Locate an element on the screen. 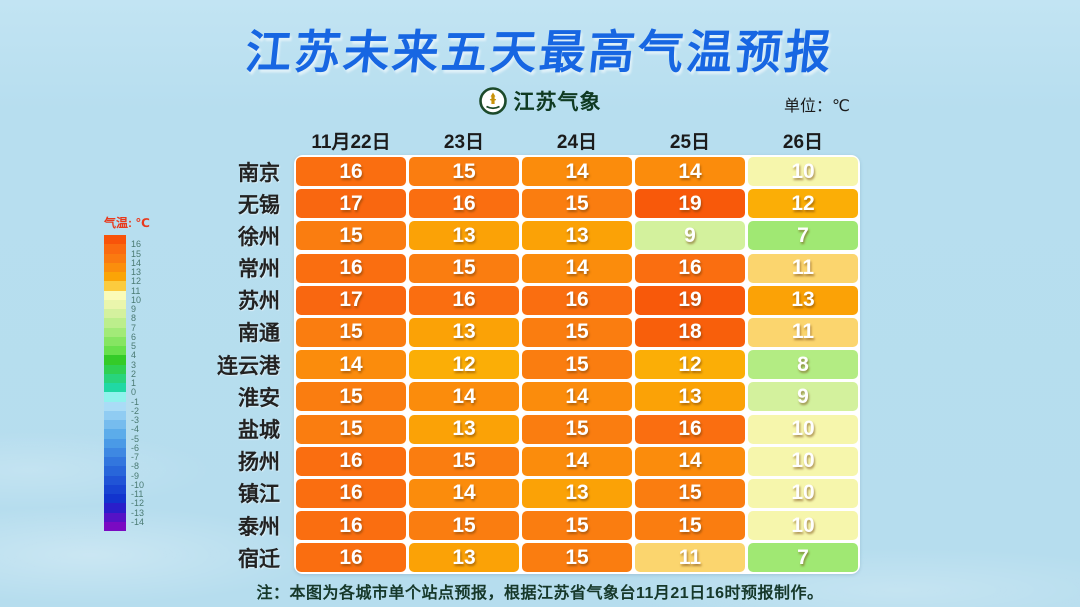  legend-segment: -7 is located at coordinates (121, 454).